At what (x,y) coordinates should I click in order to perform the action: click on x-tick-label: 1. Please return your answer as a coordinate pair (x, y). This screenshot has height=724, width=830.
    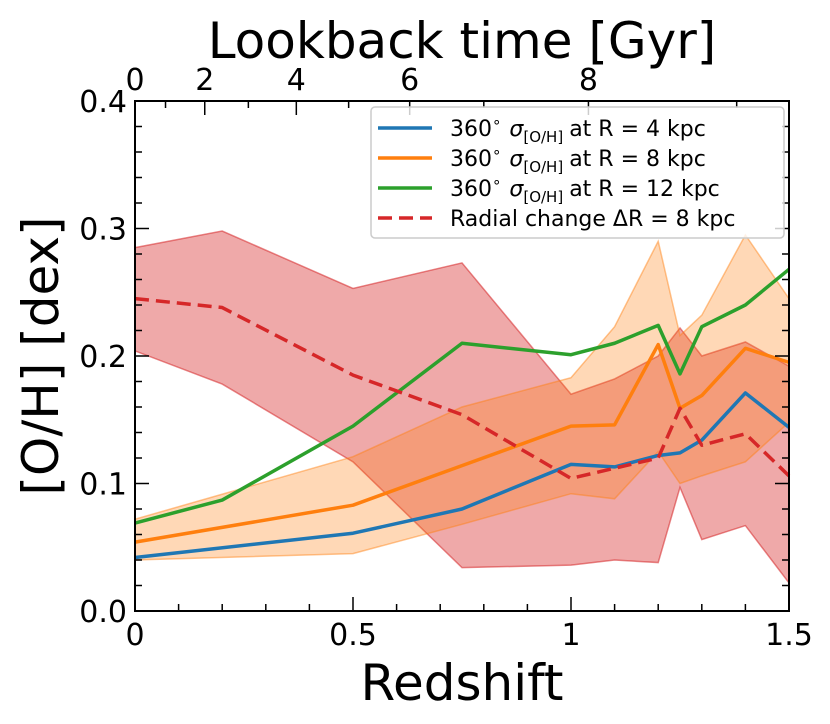
    Looking at the image, I should click on (570, 635).